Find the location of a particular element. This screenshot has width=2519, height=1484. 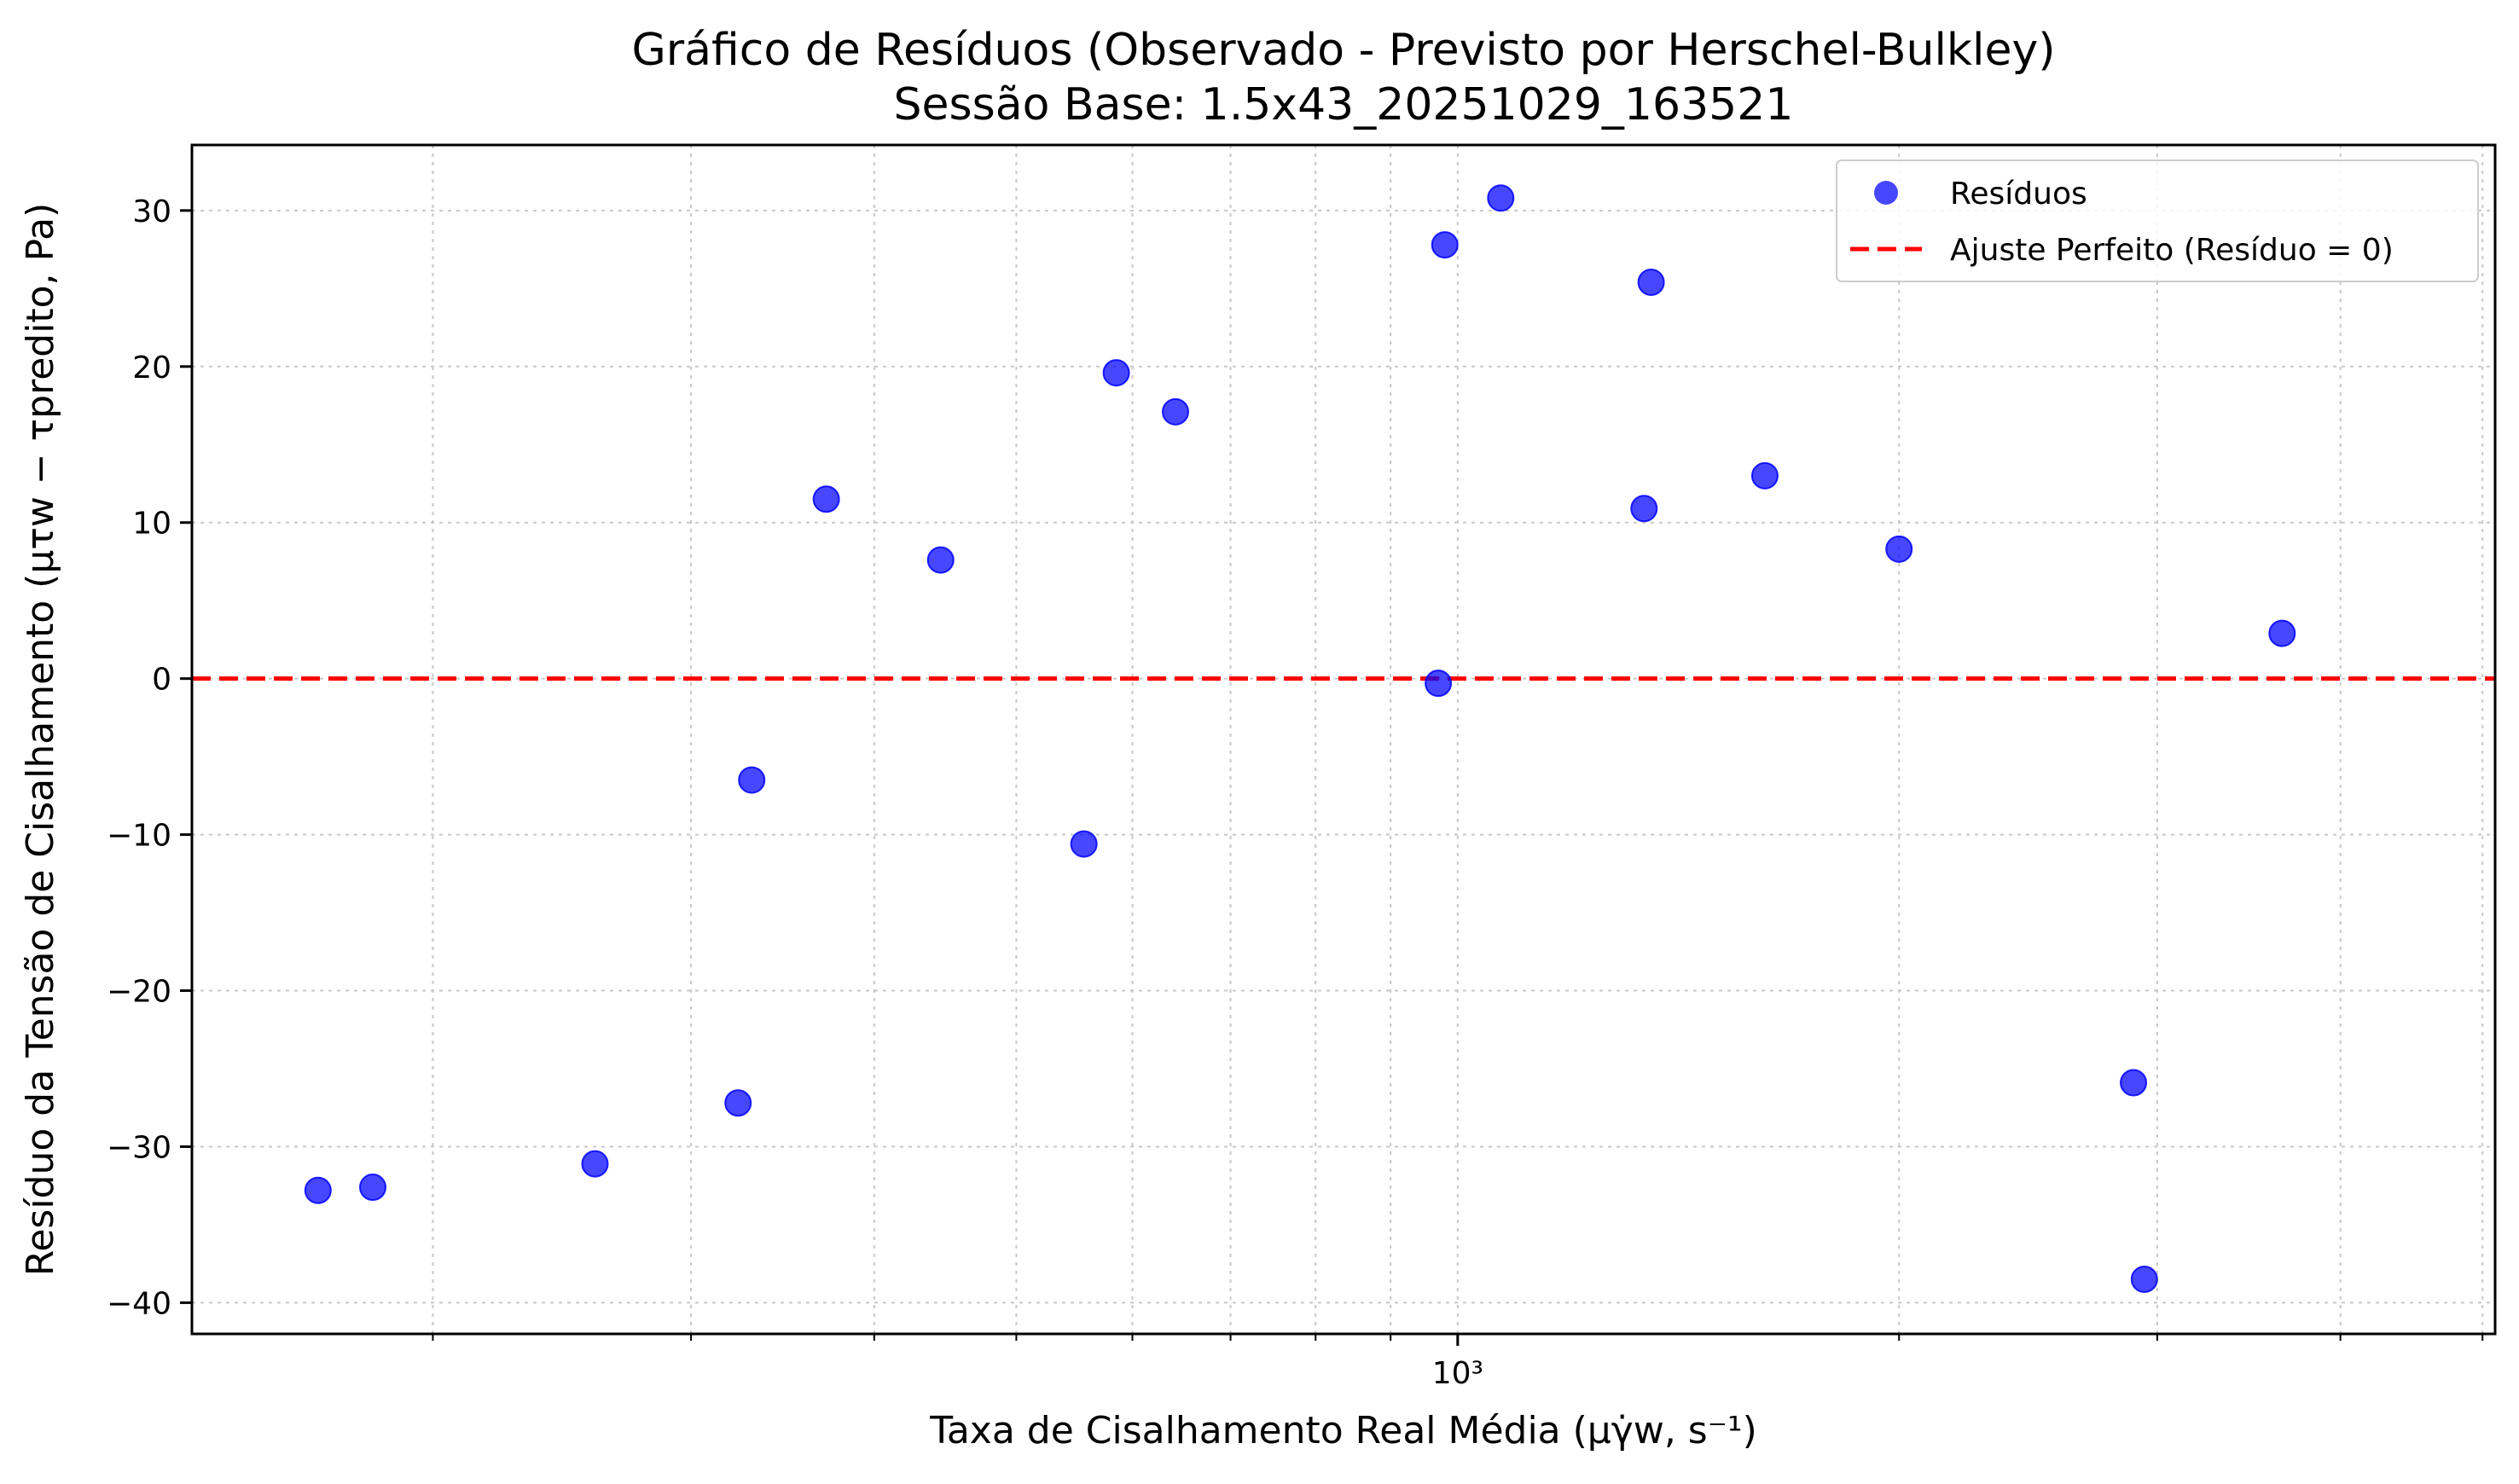

y-tick-label: −10 is located at coordinates (139, 836).